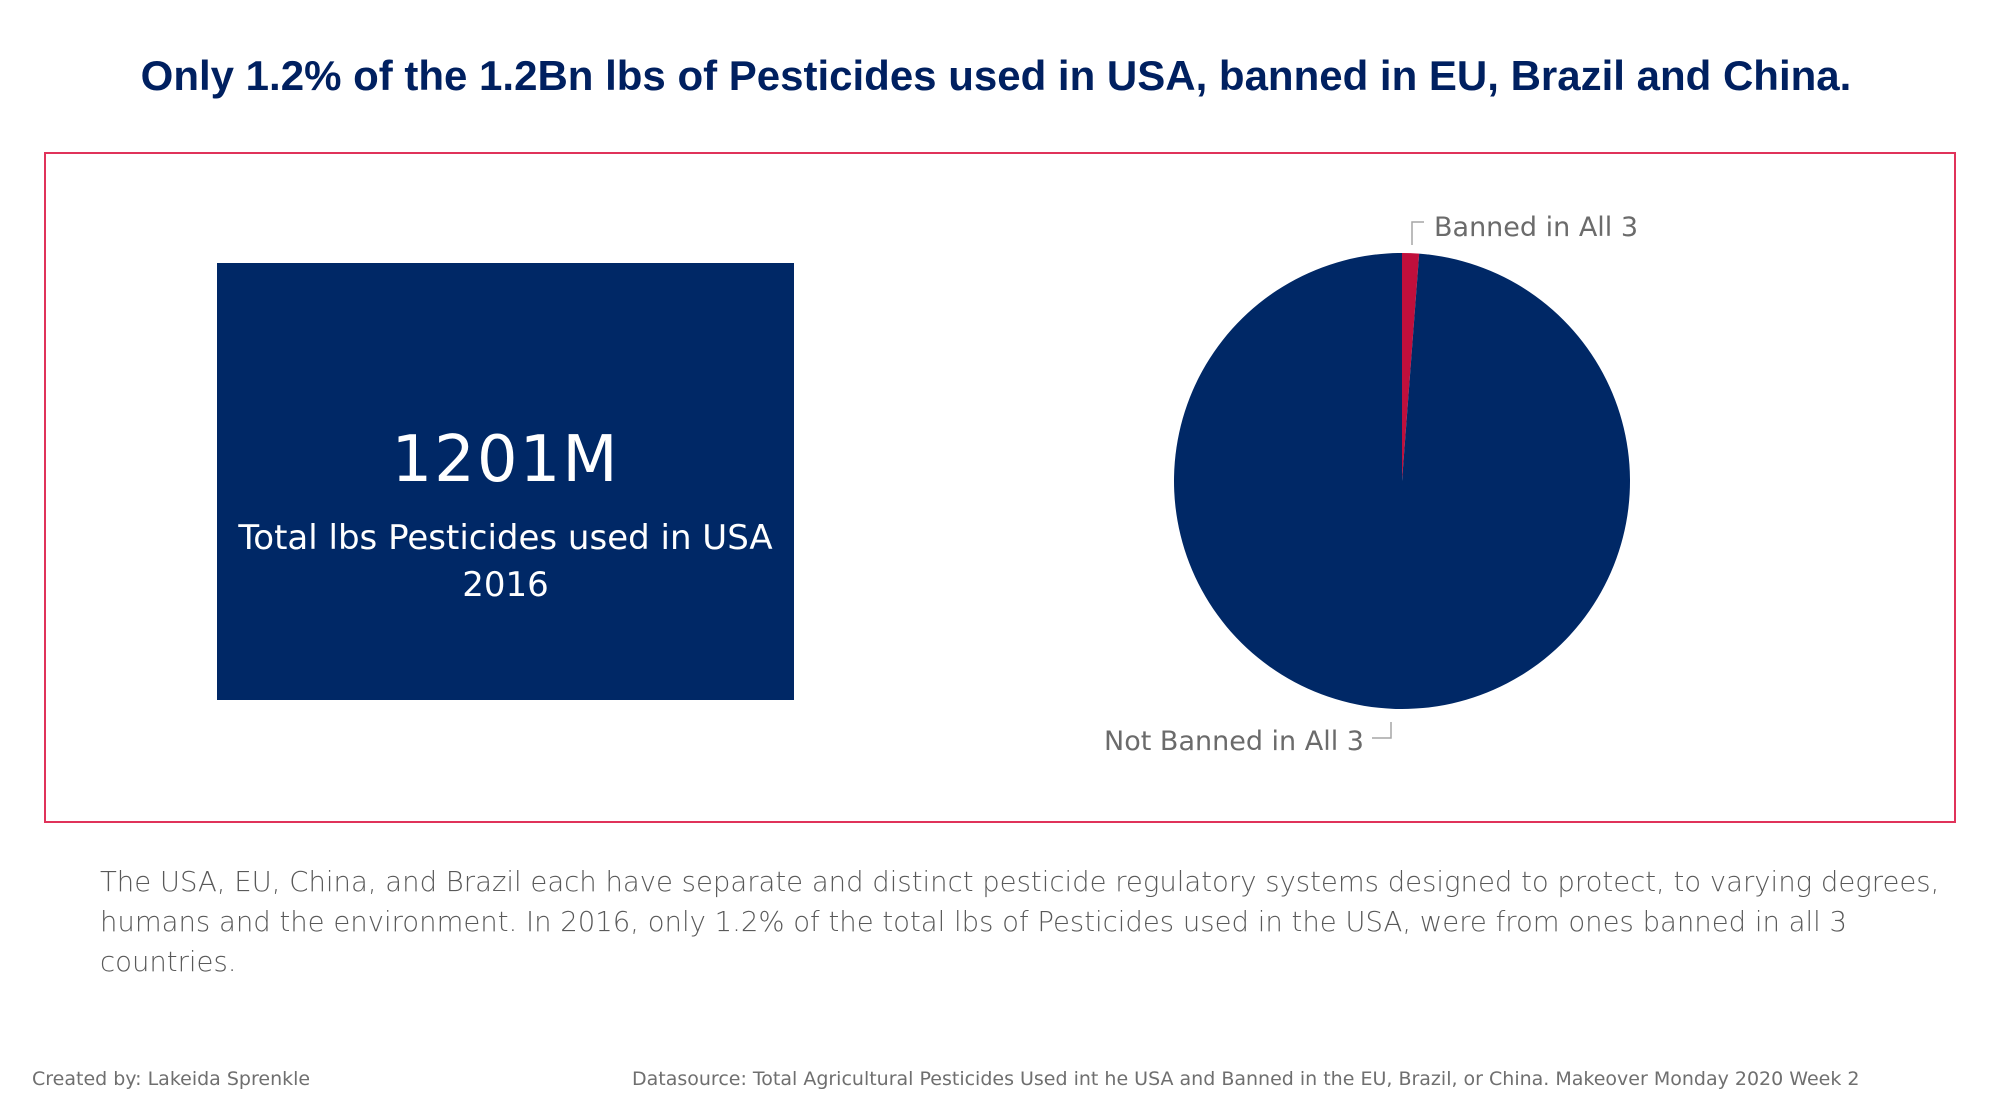 This screenshot has width=1992, height=1098. I want to click on slice-label-banned: Banned in All 3, so click(1536, 227).